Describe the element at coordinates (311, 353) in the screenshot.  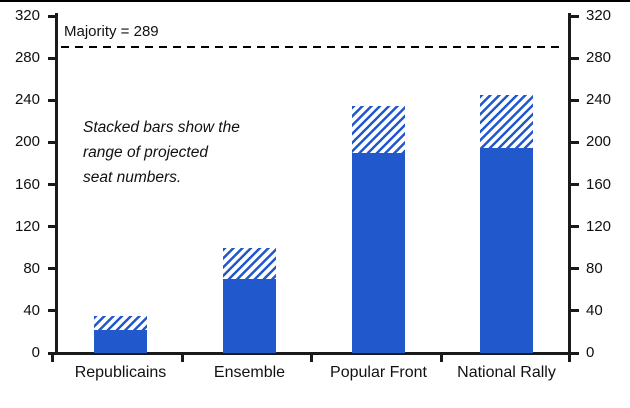
I see `x-axis-line` at that location.